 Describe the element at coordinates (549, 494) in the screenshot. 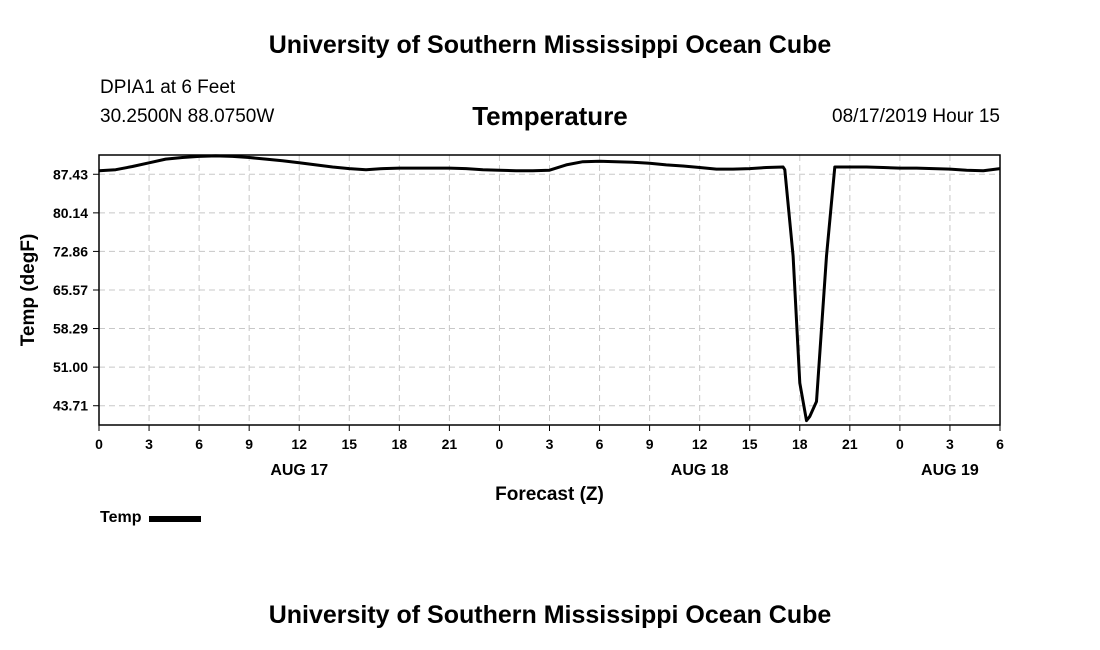

I see `x-axis-label: Forecast (Z)` at that location.